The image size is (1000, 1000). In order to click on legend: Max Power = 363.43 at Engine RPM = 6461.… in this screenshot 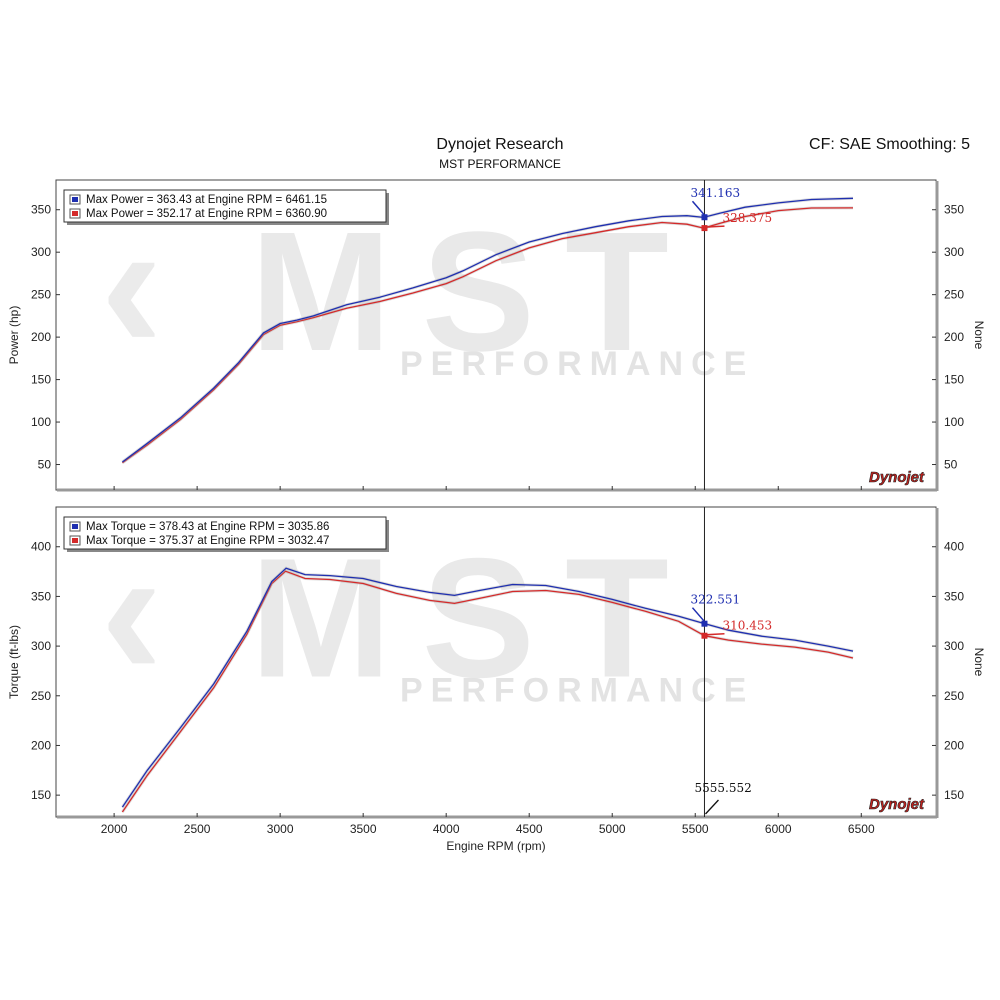, I will do `click(226, 207)`.